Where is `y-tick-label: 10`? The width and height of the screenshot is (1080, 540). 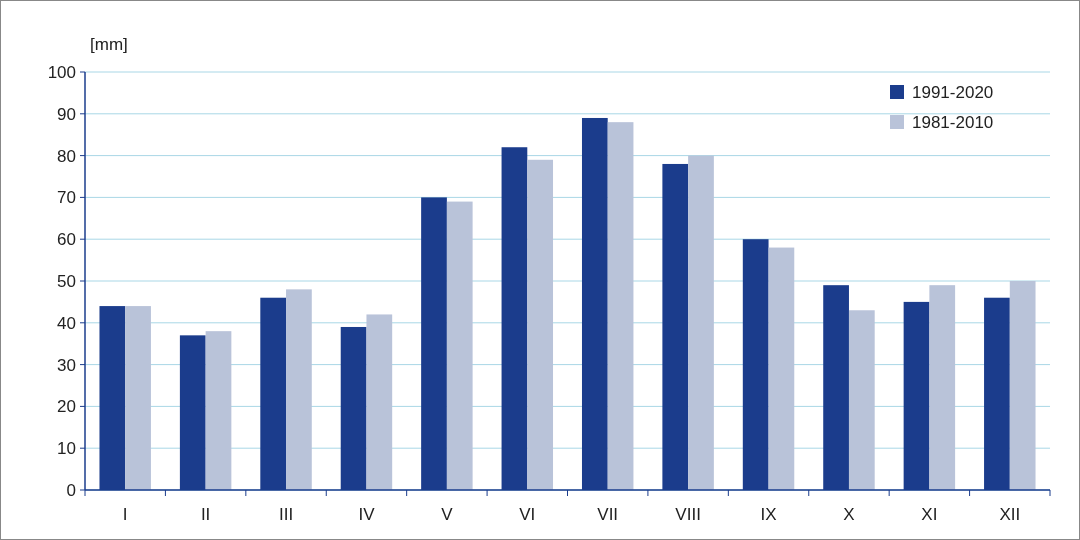 y-tick-label: 10 is located at coordinates (66, 449).